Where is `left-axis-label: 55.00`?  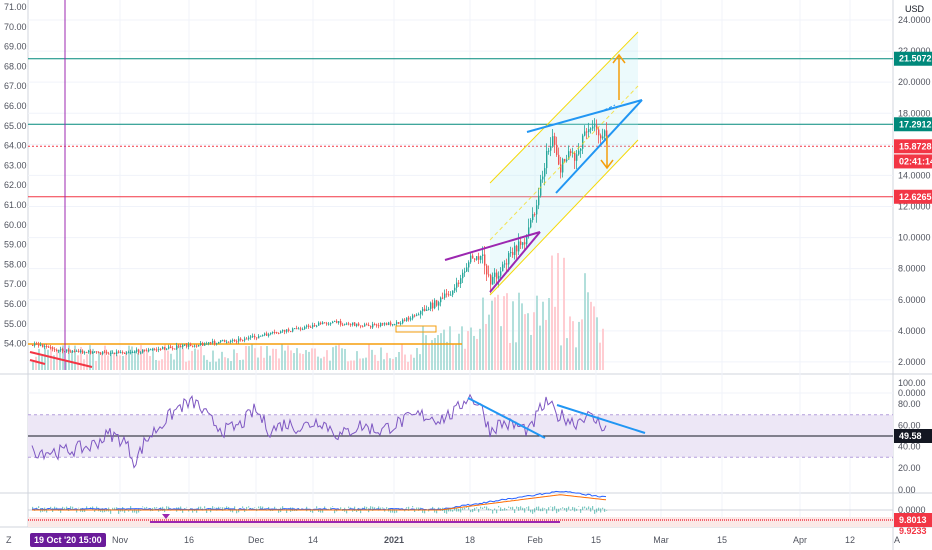
left-axis-label: 55.00 is located at coordinates (15, 324).